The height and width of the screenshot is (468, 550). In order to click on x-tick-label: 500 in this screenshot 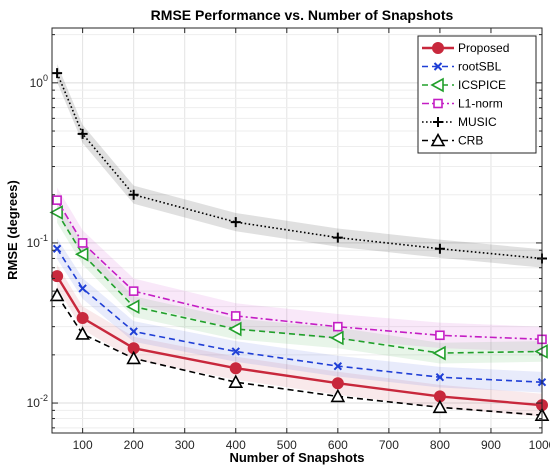, I will do `click(287, 445)`.